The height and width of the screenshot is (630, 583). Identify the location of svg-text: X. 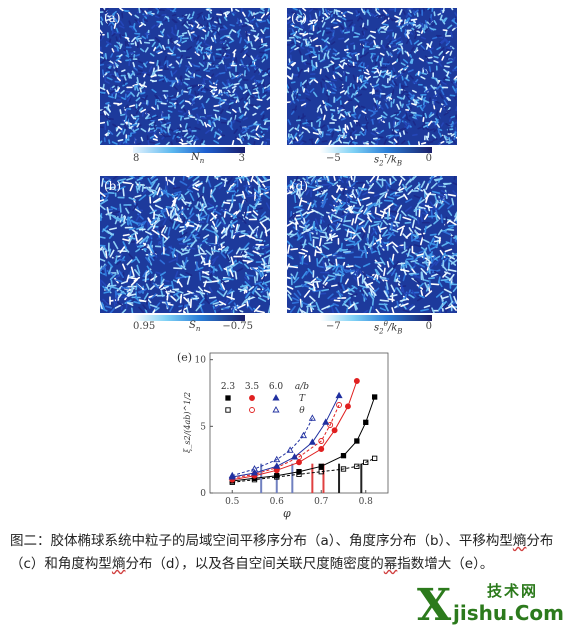
(434, 603).